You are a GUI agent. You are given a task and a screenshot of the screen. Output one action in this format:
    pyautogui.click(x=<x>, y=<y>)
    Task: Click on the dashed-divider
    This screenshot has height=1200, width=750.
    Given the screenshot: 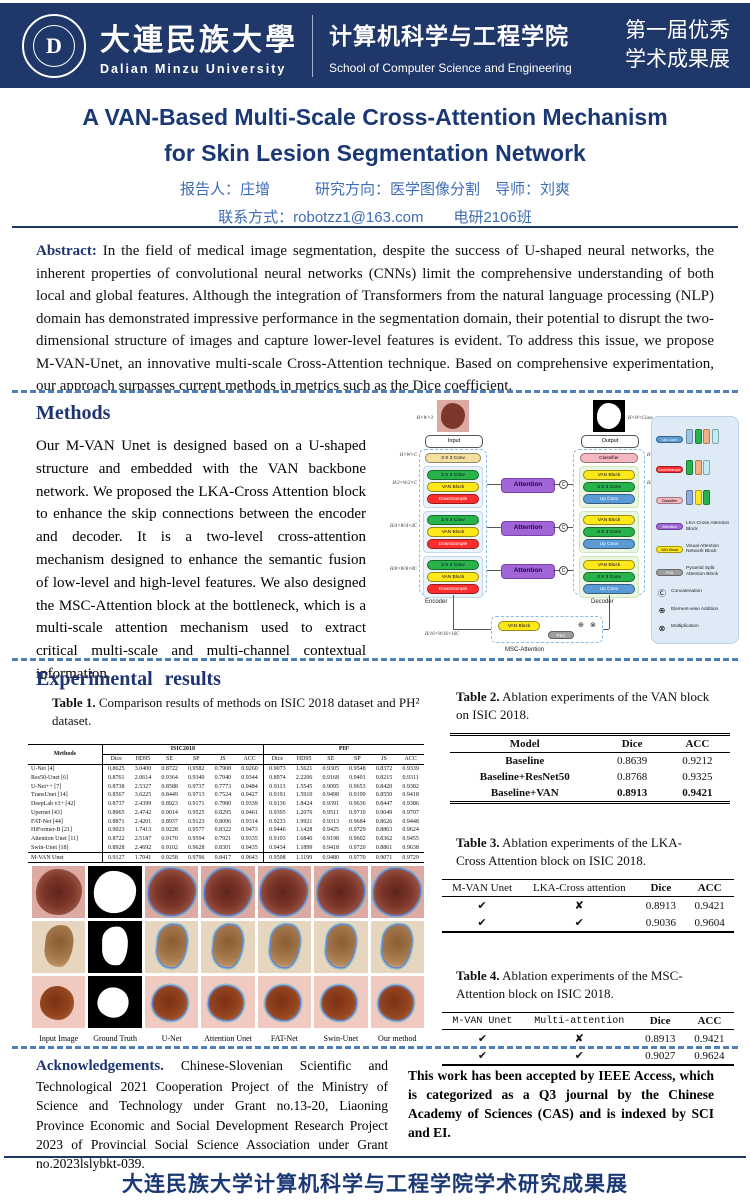 What is the action you would take?
    pyautogui.click(x=375, y=391)
    